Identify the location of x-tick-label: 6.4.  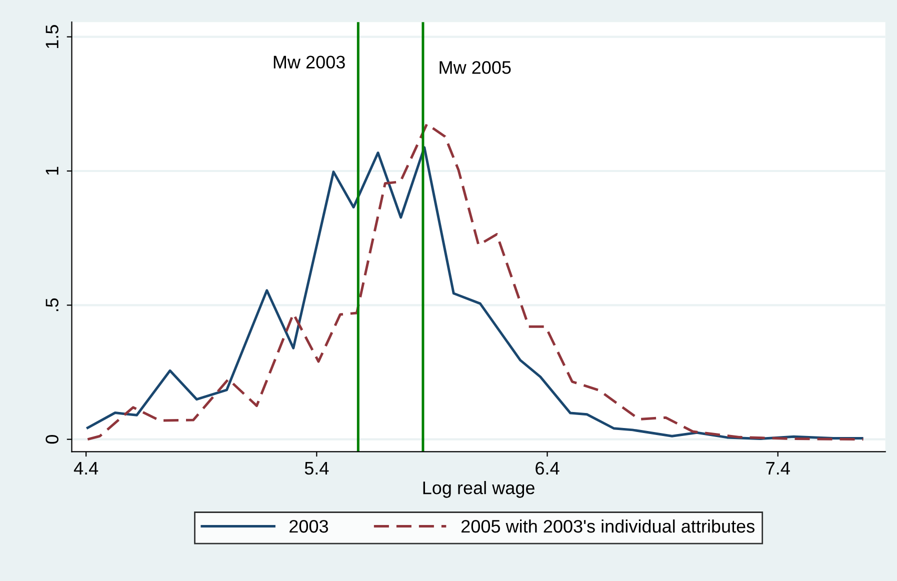
(548, 468).